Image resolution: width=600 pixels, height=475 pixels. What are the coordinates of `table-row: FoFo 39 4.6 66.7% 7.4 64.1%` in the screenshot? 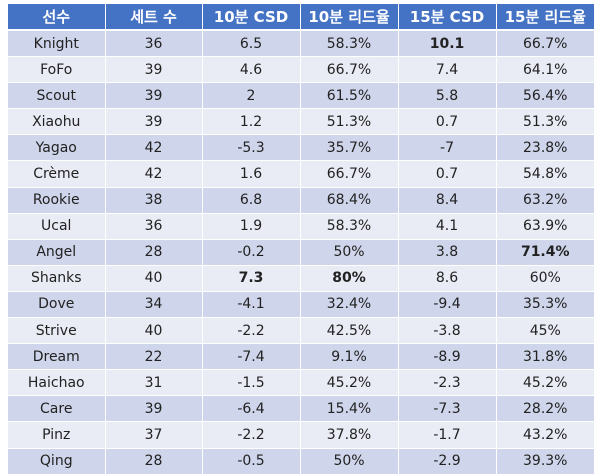 It's located at (301, 70).